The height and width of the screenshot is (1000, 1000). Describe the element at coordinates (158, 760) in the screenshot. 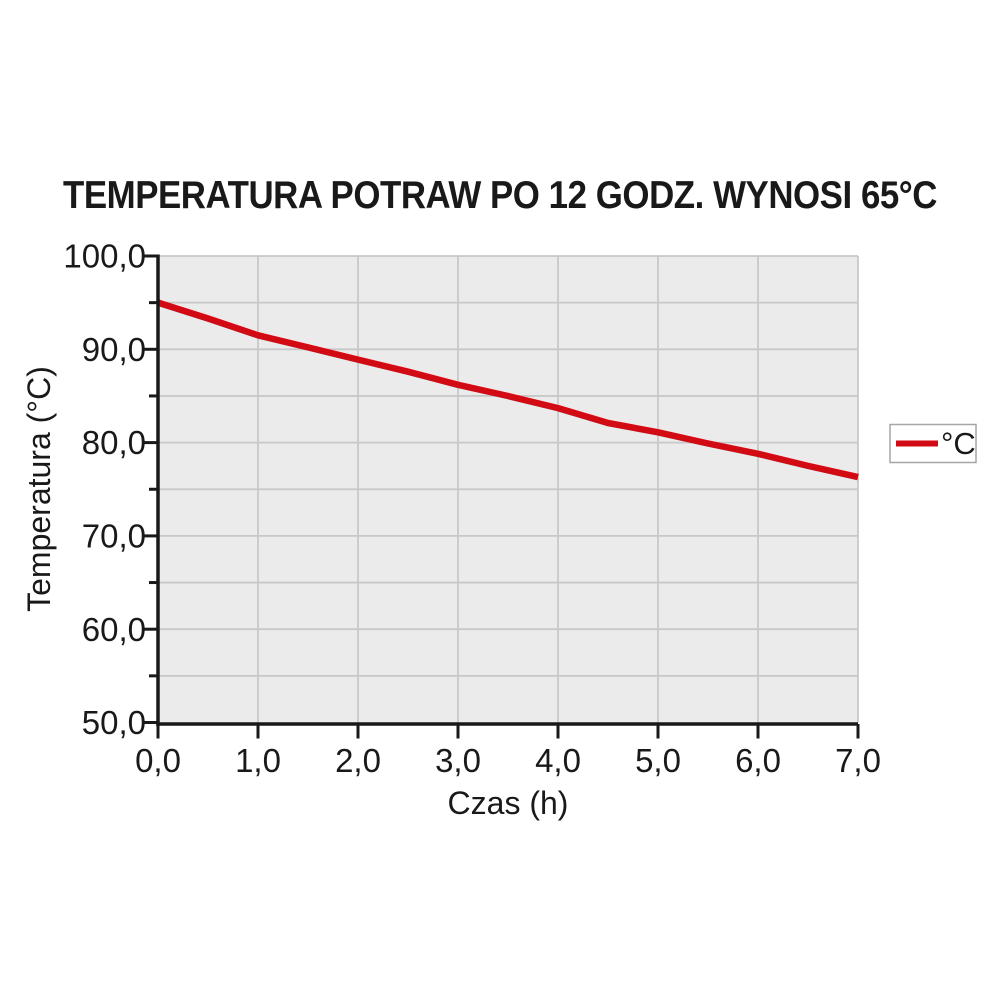

I see `x-tick-label-0: 0,0` at that location.